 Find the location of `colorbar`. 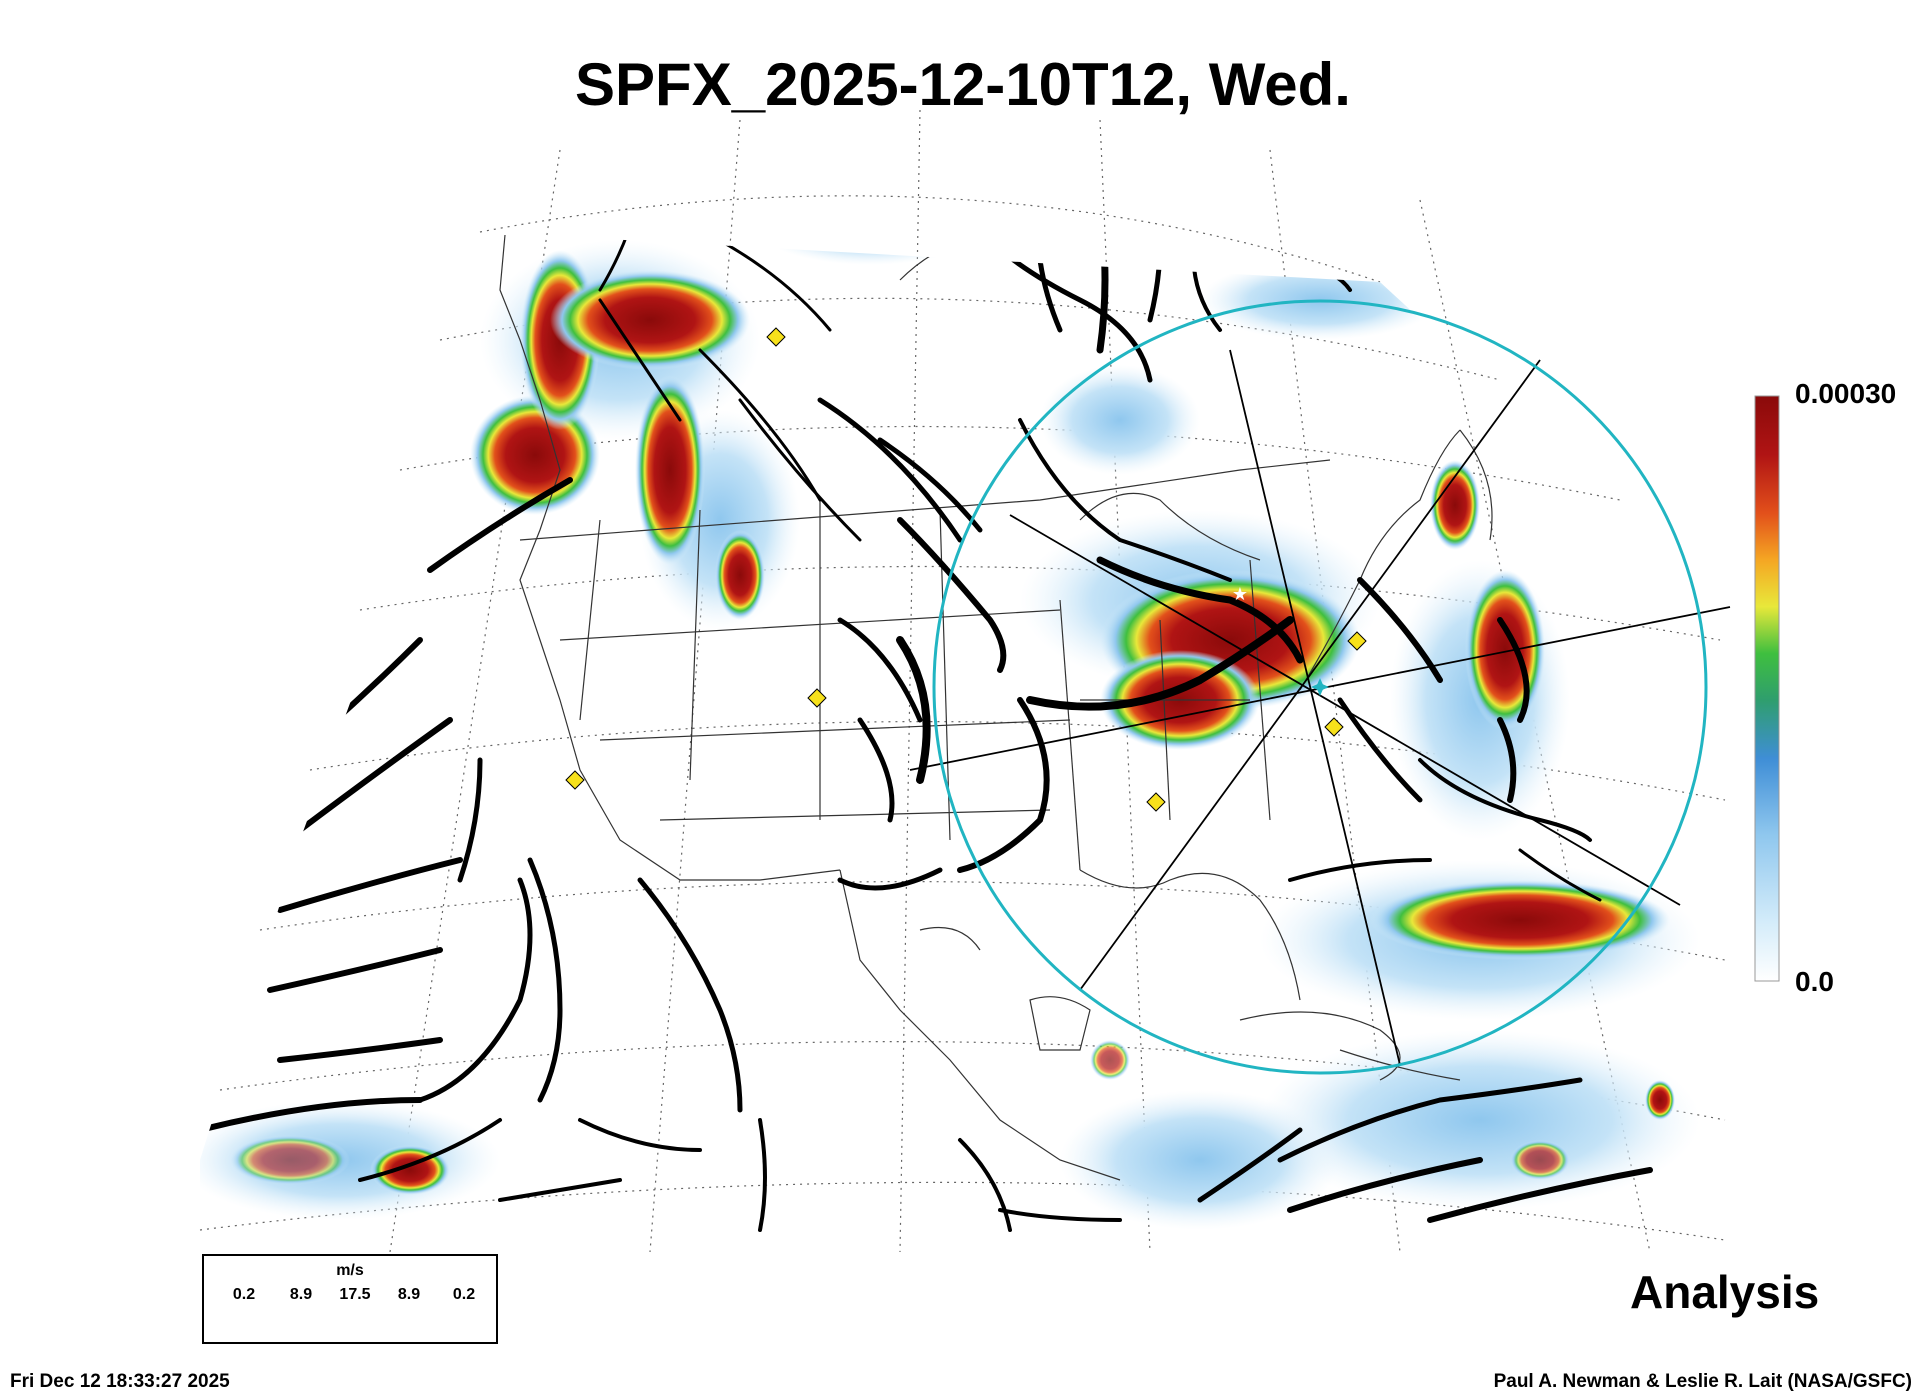

colorbar is located at coordinates (1767, 688).